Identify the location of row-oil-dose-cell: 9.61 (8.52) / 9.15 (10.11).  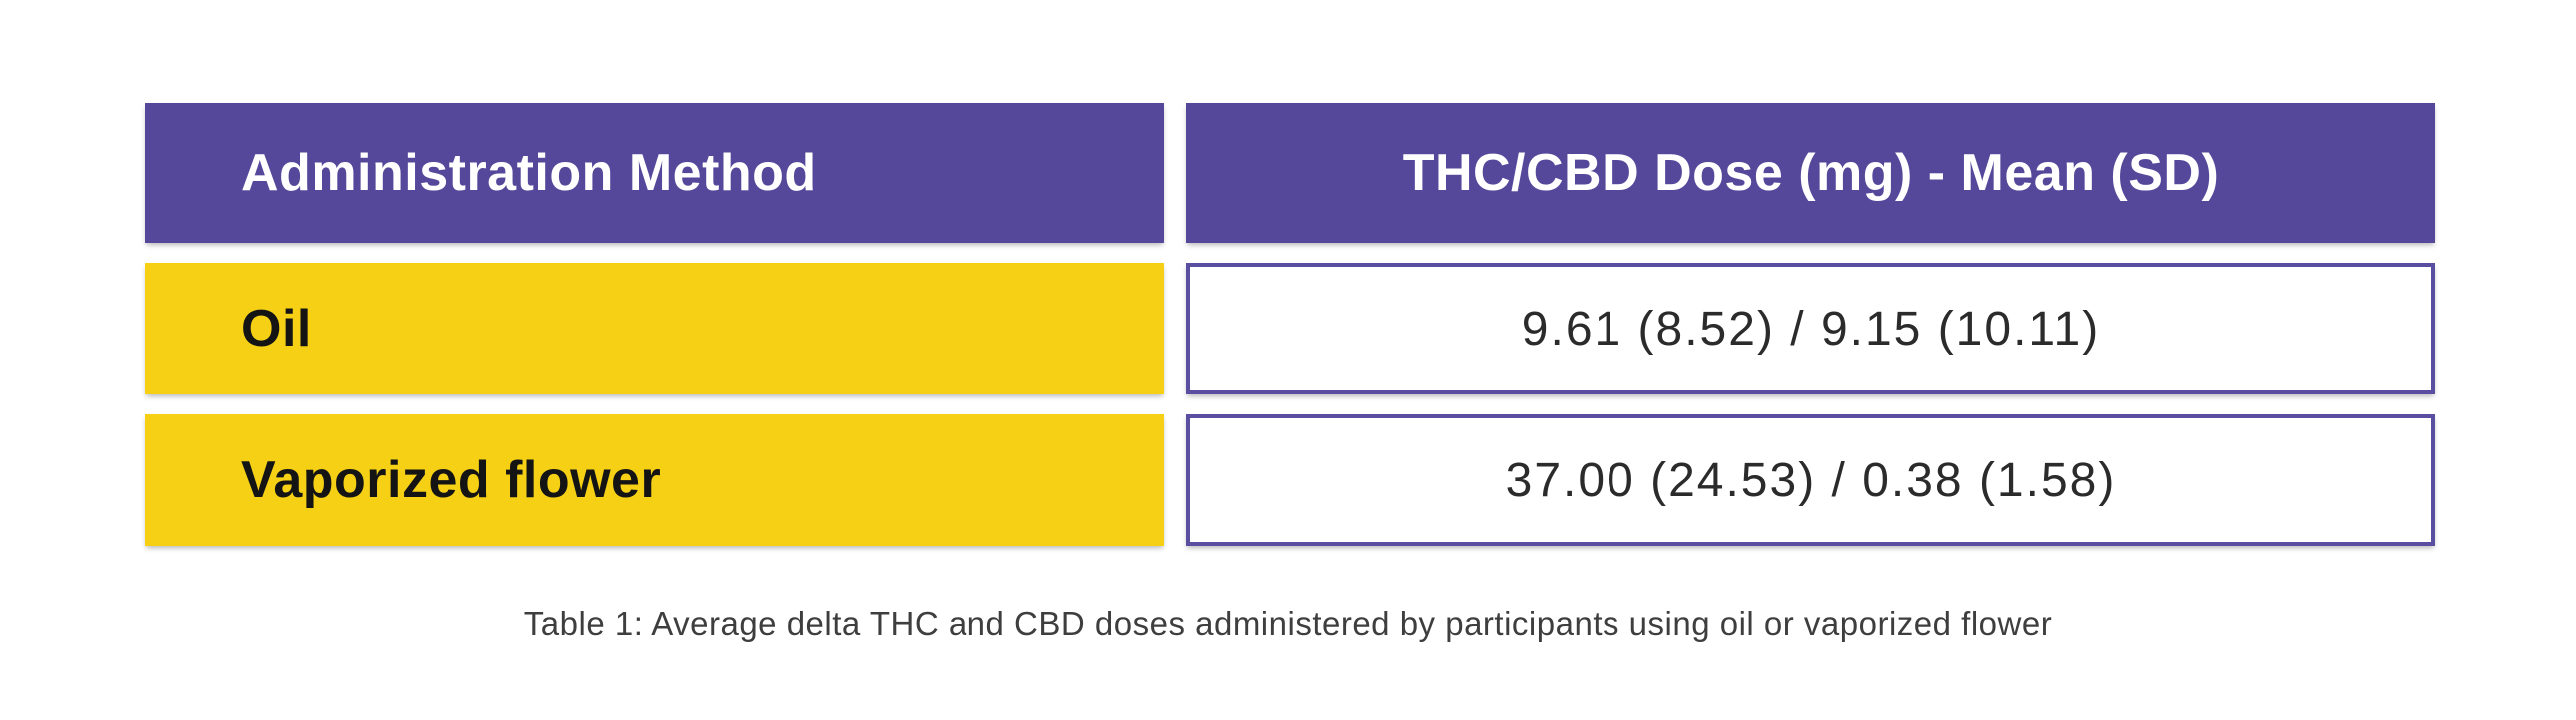
(1810, 328).